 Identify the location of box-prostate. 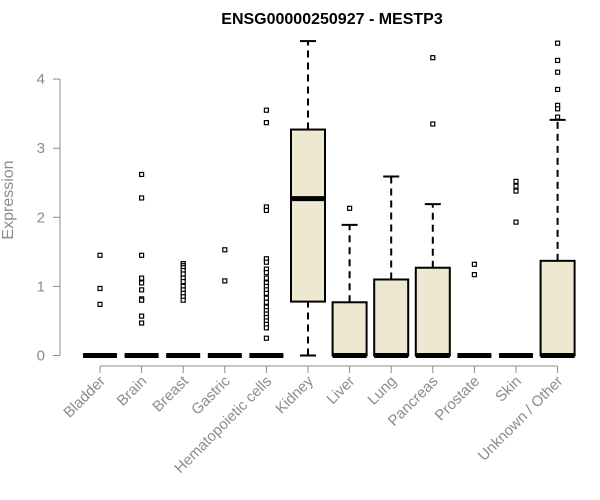
(474, 309).